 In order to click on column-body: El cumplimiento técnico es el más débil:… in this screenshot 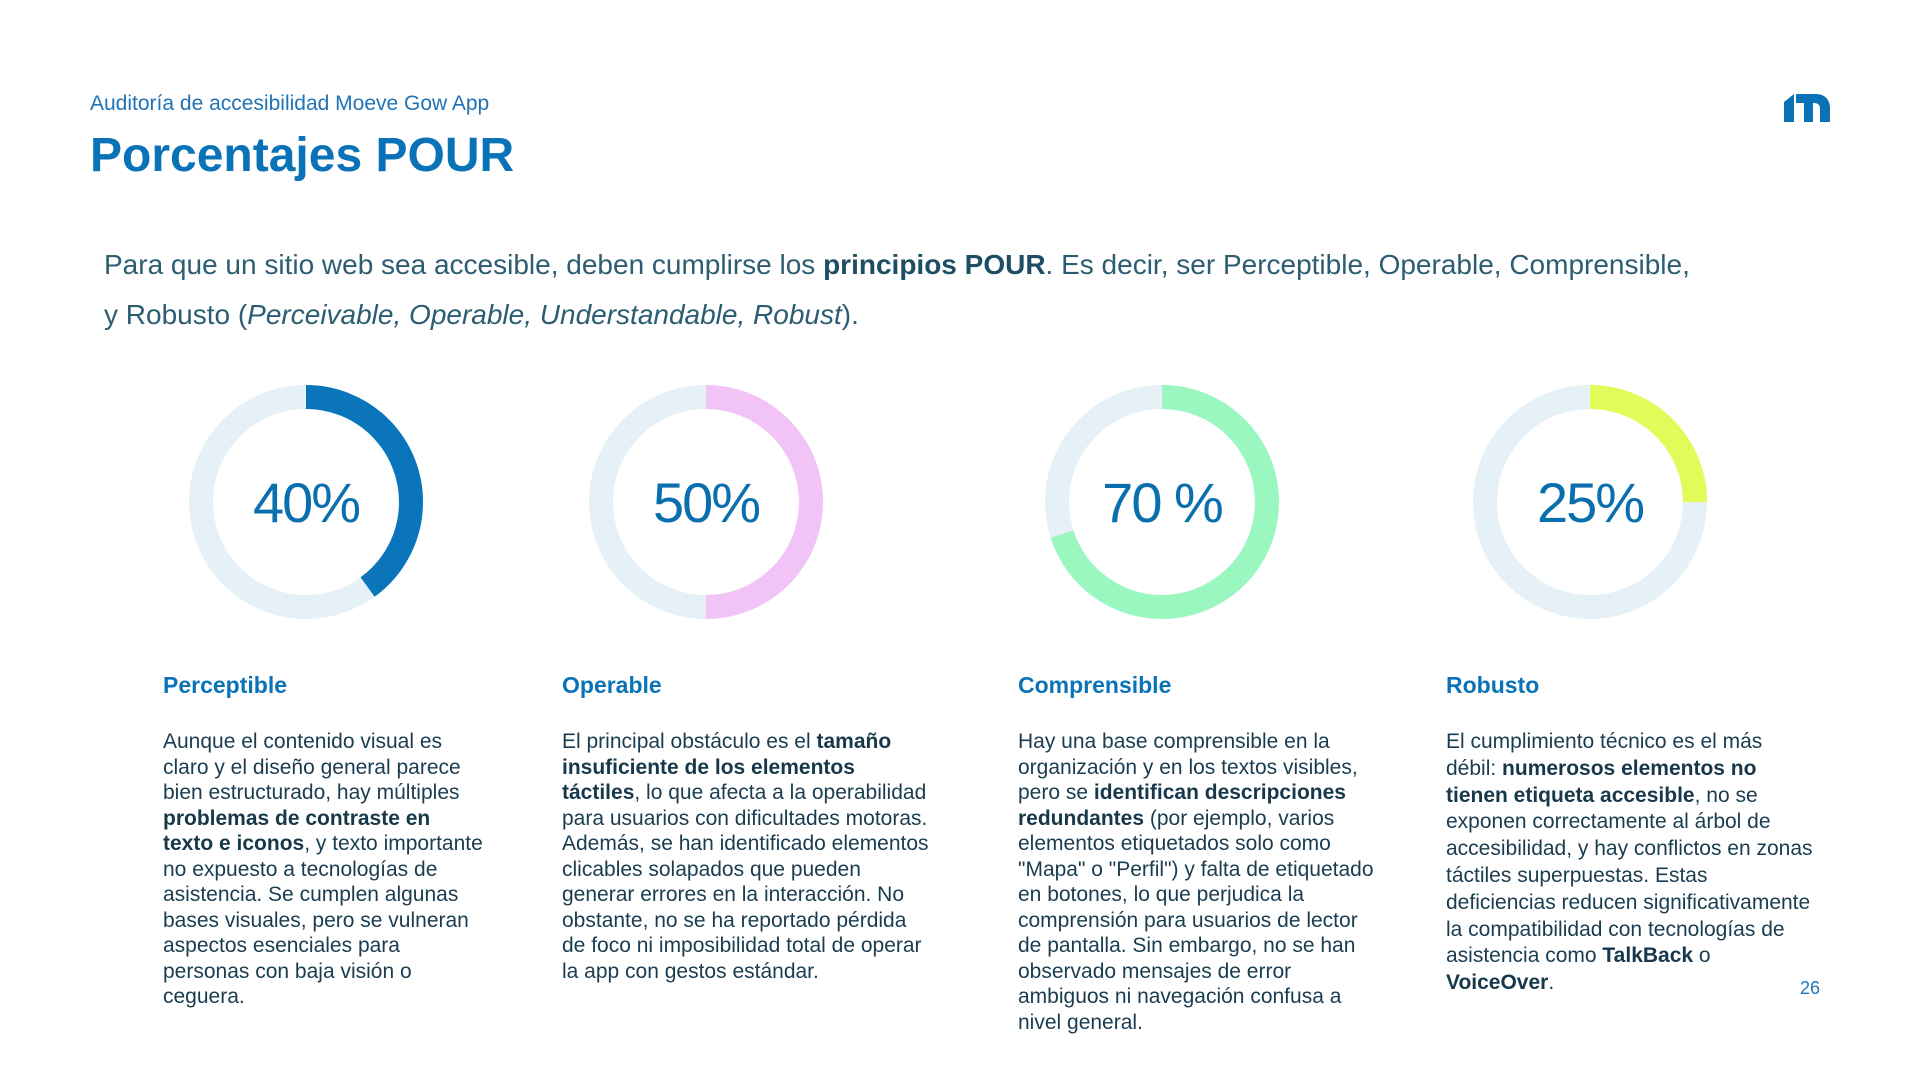, I will do `click(1629, 862)`.